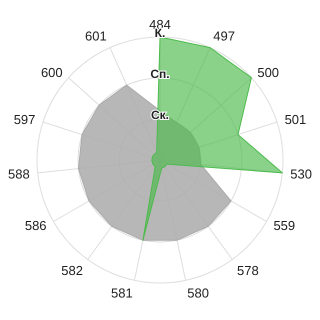 The width and height of the screenshot is (320, 320). Describe the element at coordinates (248, 270) in the screenshot. I see `spoke-label: 578` at that location.